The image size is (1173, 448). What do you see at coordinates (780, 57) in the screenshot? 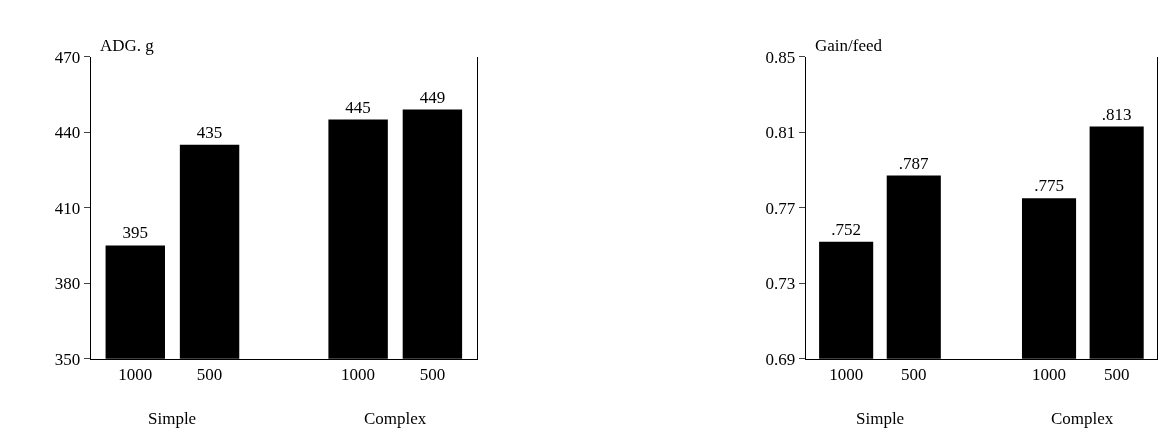
I see `y-tick-label: 0.85` at bounding box center [780, 57].